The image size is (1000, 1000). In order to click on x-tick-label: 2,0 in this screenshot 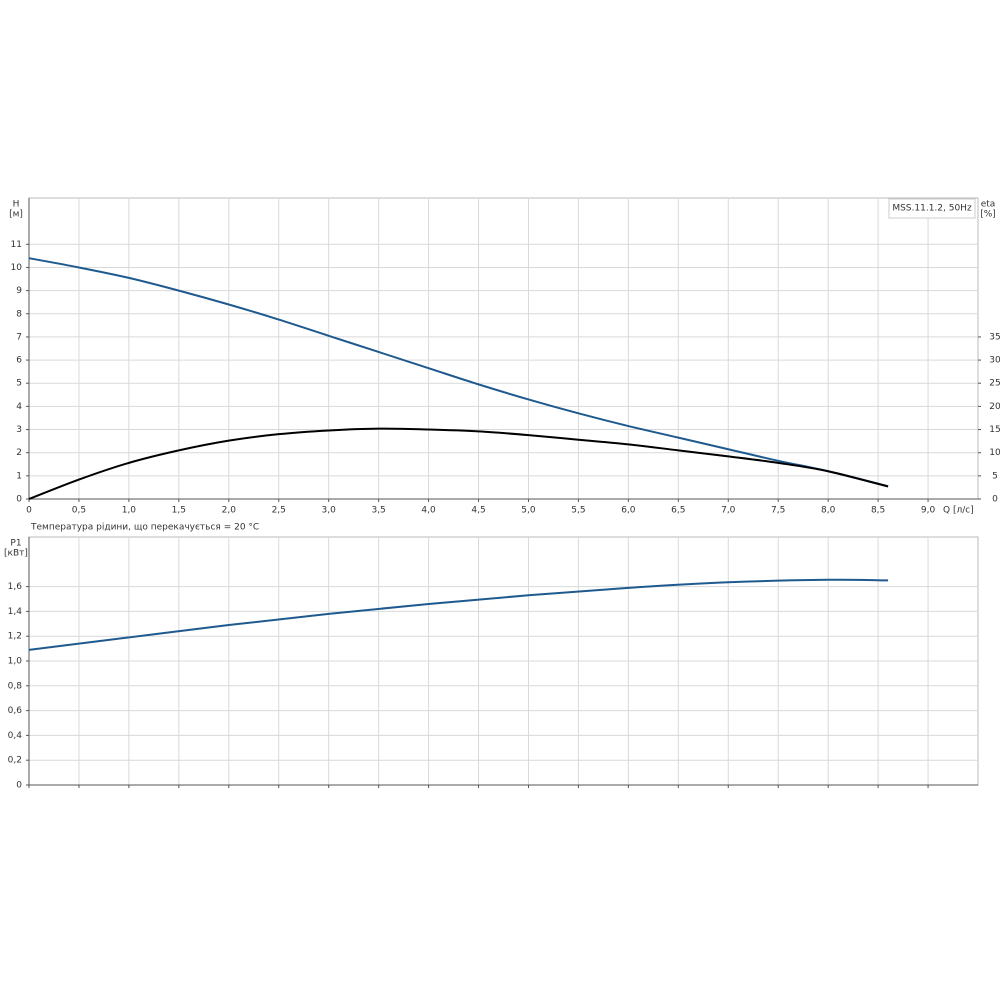, I will do `click(229, 511)`.